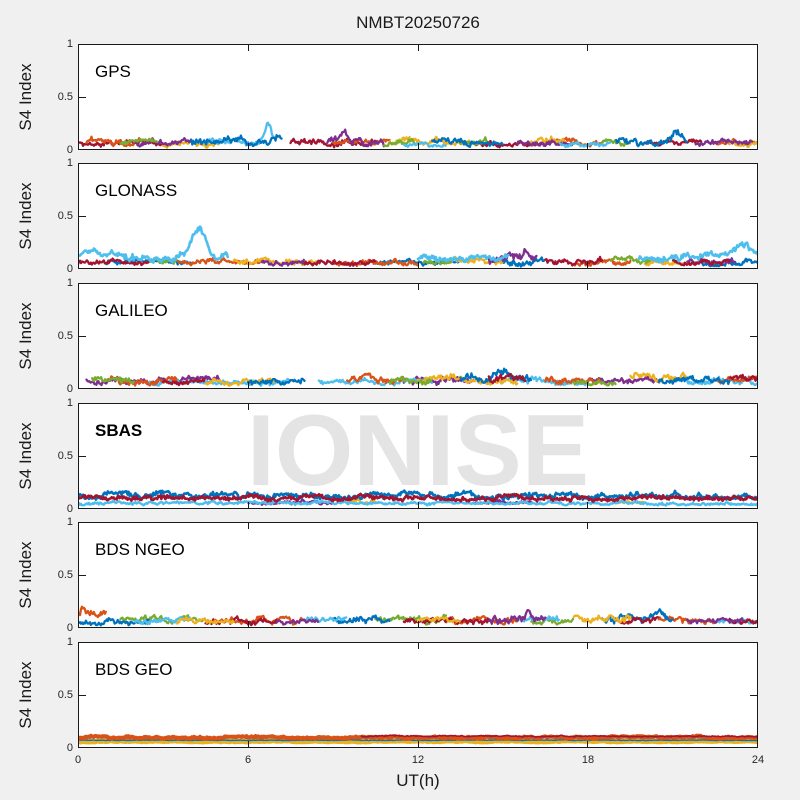  Describe the element at coordinates (136, 190) in the screenshot. I see `panel-label-glonass: GLONASS` at that location.